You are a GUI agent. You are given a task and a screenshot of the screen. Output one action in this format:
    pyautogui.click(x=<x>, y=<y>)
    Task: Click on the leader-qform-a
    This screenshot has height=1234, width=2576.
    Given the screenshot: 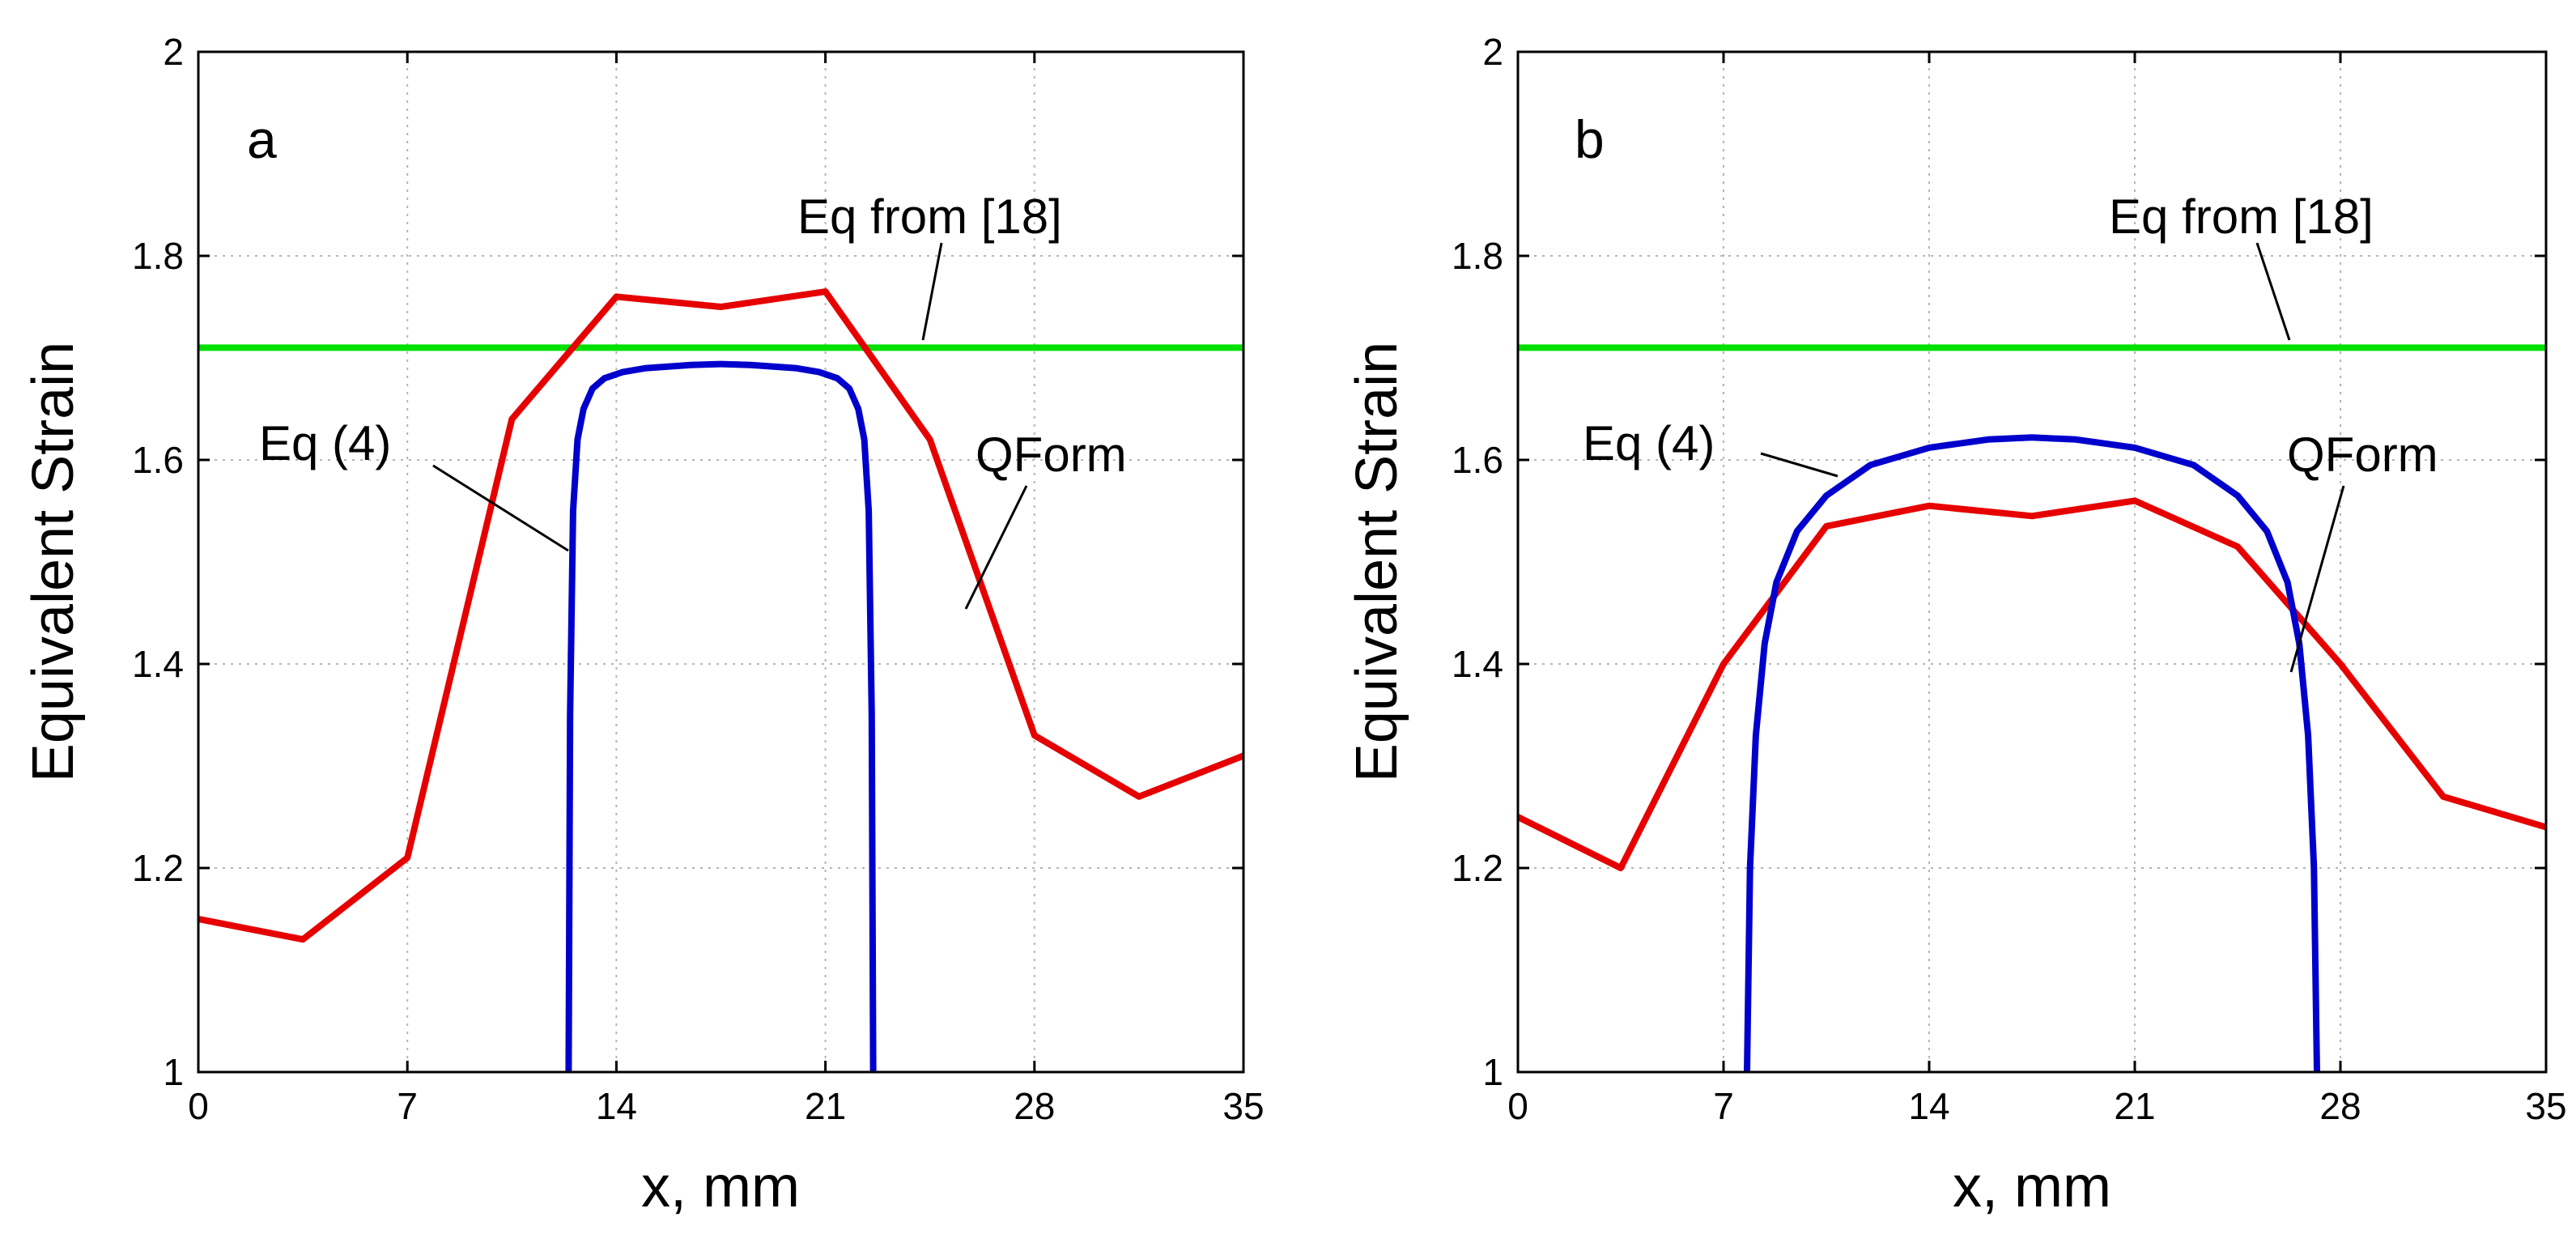 What is the action you would take?
    pyautogui.click(x=996, y=547)
    